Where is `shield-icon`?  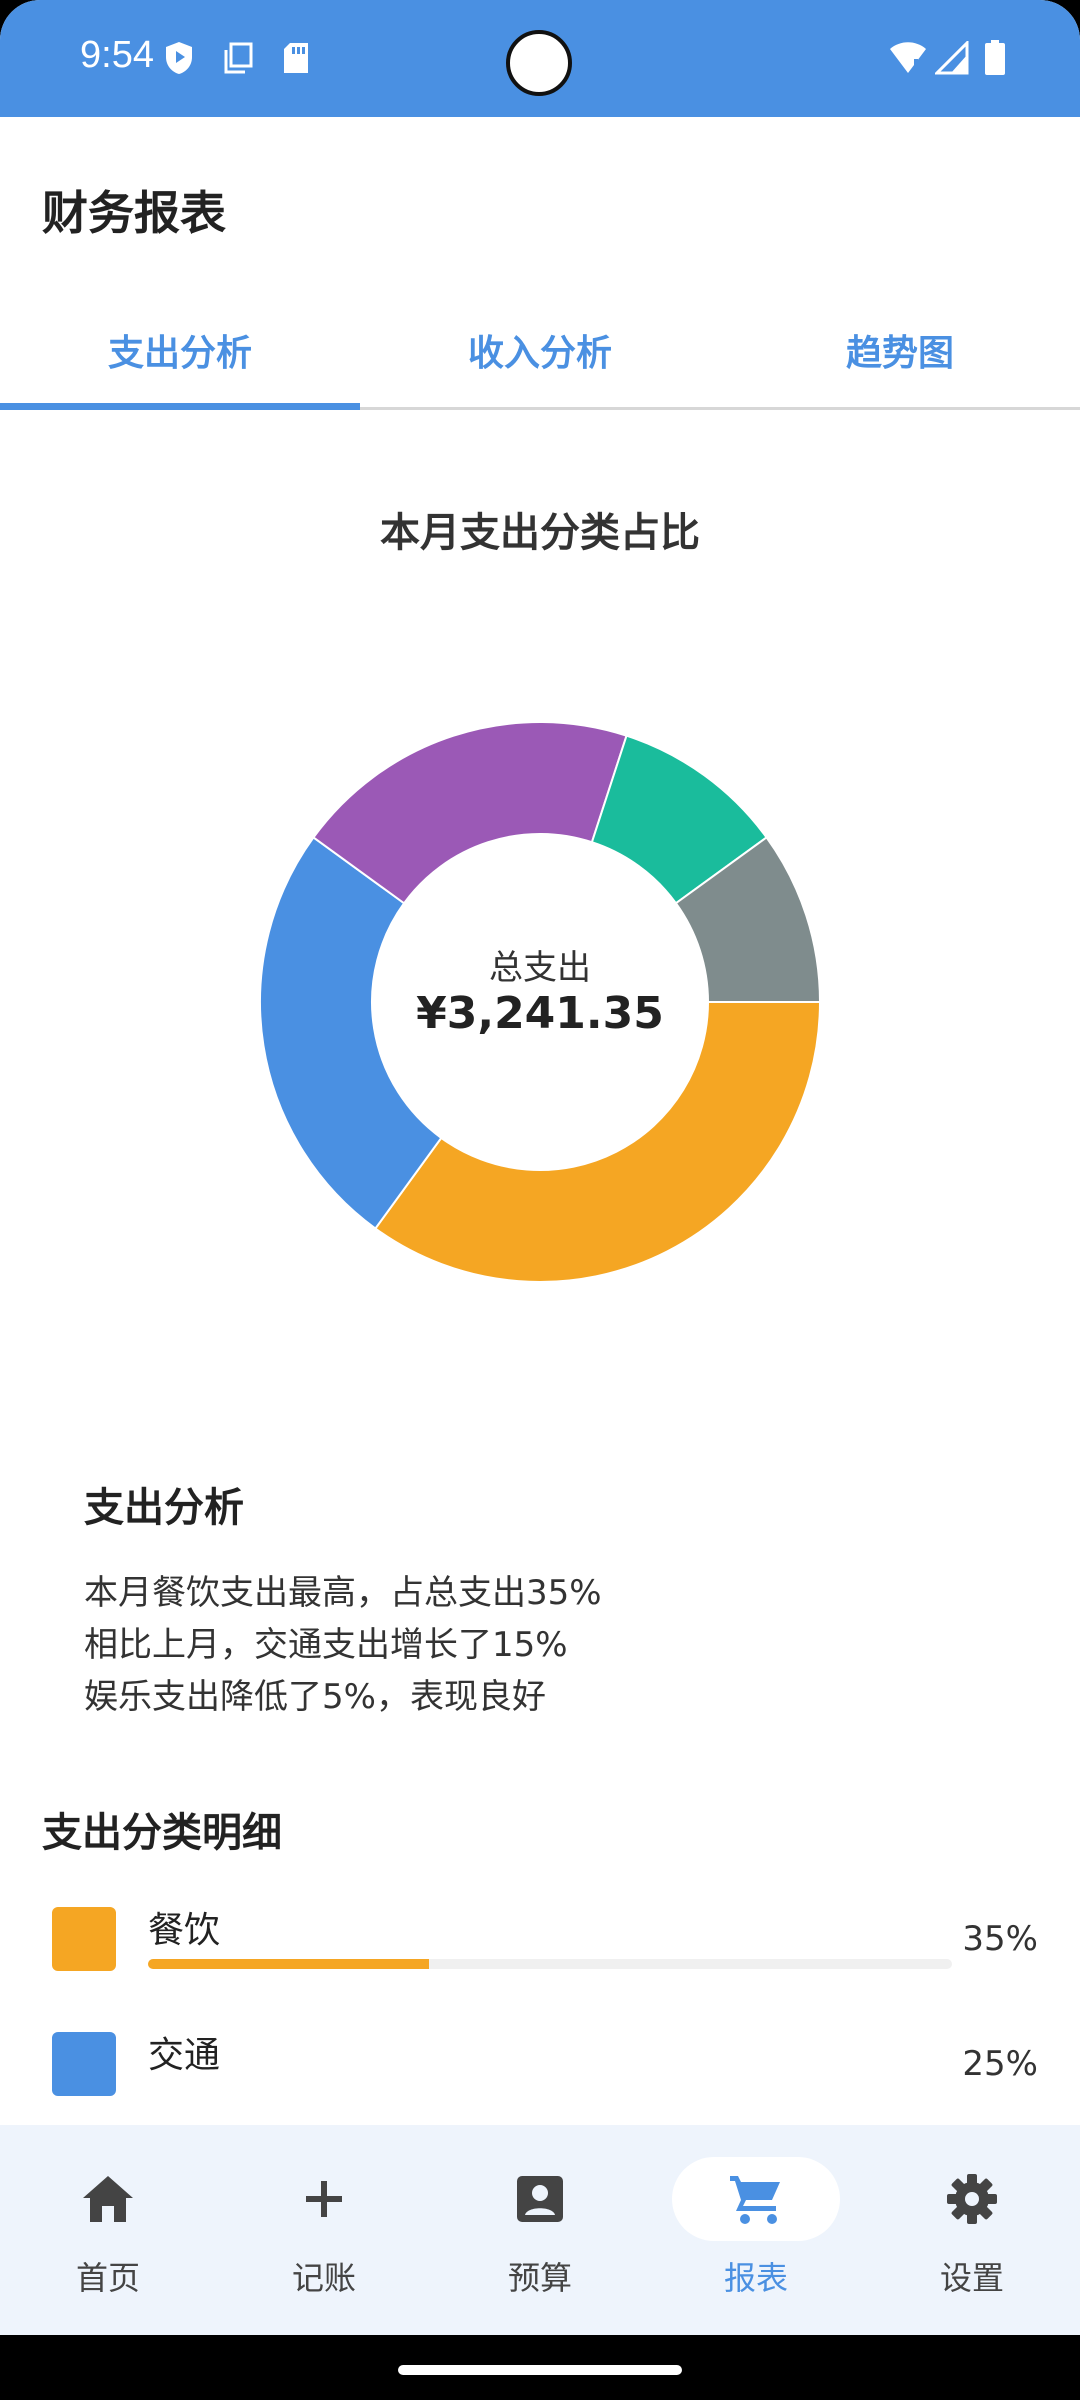 shield-icon is located at coordinates (179, 58).